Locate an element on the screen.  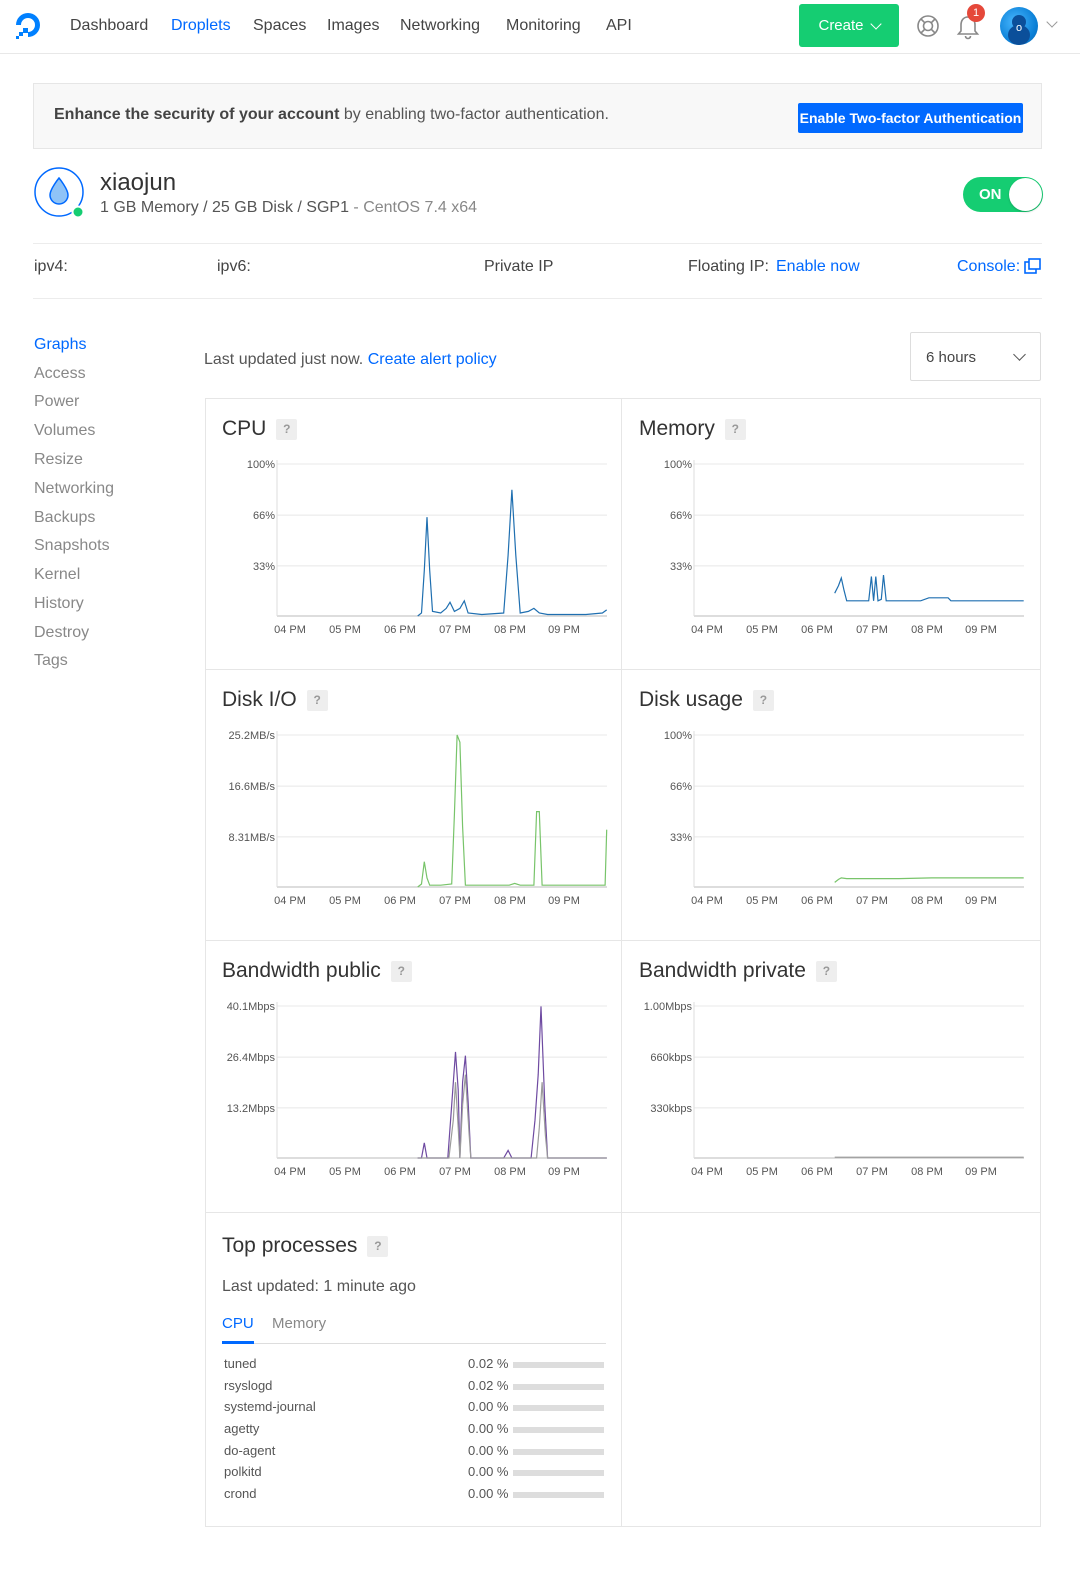
avatar-silhouette-icon: o is located at coordinates (1019, 30).